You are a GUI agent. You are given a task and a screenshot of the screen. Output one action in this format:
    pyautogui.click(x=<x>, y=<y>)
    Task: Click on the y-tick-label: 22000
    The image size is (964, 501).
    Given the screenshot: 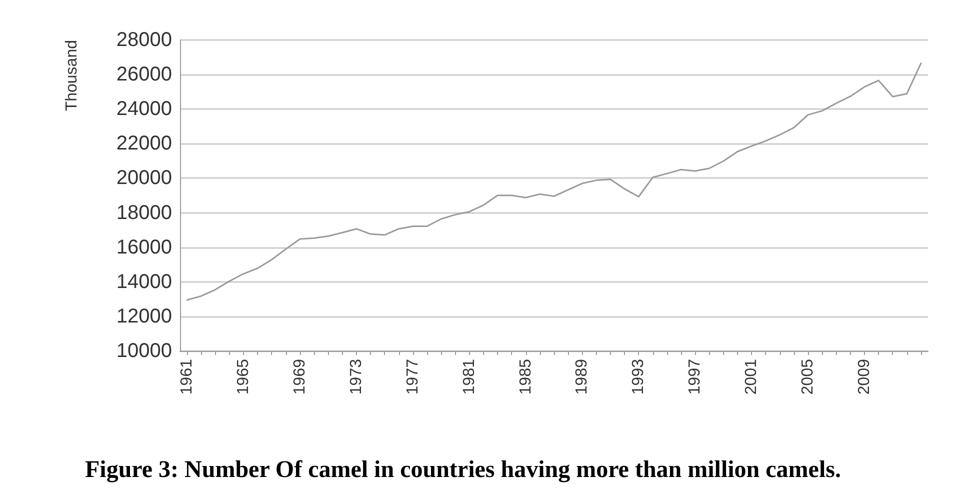 What is the action you would take?
    pyautogui.click(x=144, y=143)
    